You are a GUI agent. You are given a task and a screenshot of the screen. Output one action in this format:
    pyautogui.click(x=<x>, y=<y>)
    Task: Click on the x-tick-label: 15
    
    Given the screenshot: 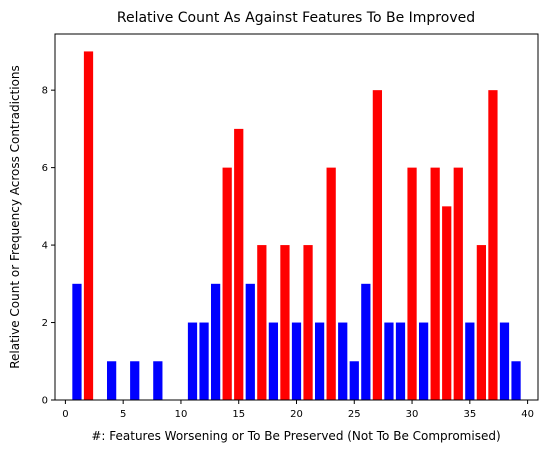 What is the action you would take?
    pyautogui.click(x=238, y=414)
    